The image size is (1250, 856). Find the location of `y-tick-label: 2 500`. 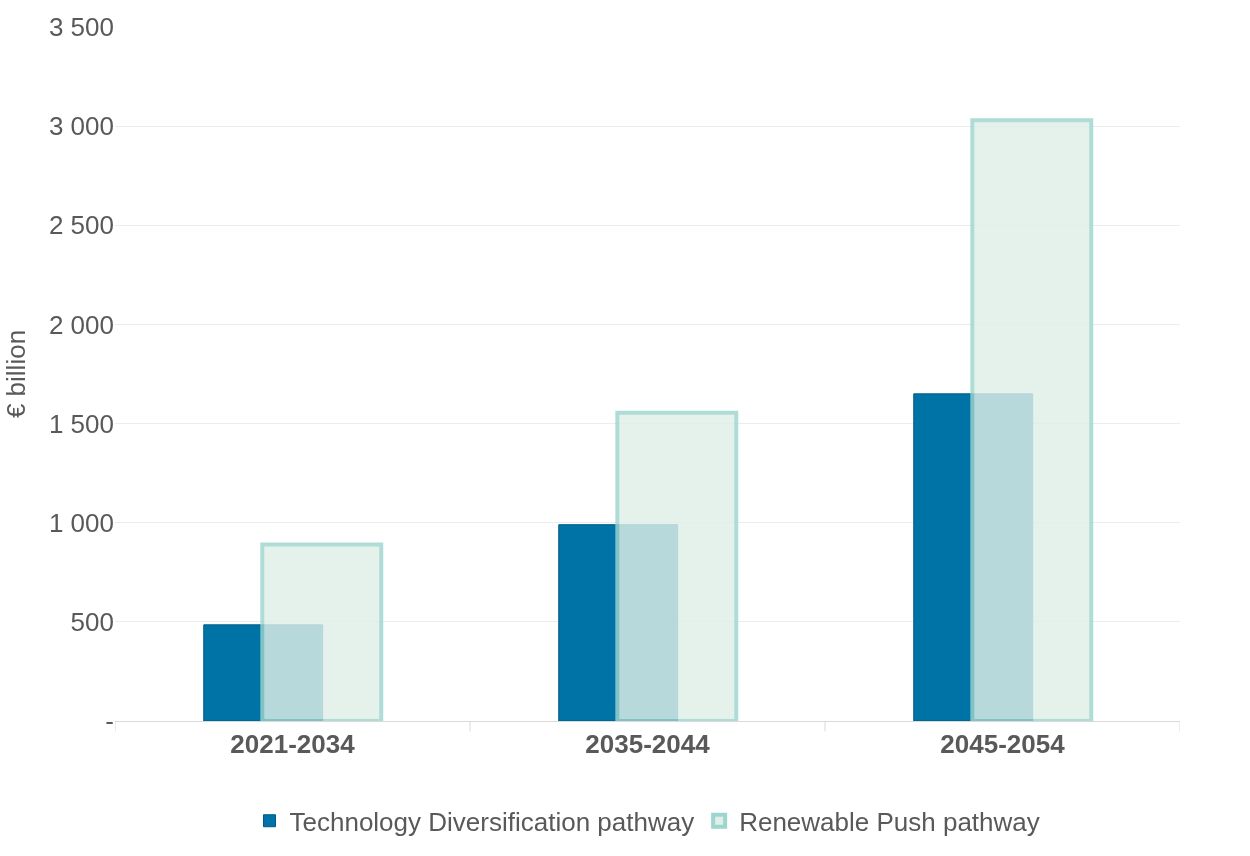

y-tick-label: 2 500 is located at coordinates (81, 225).